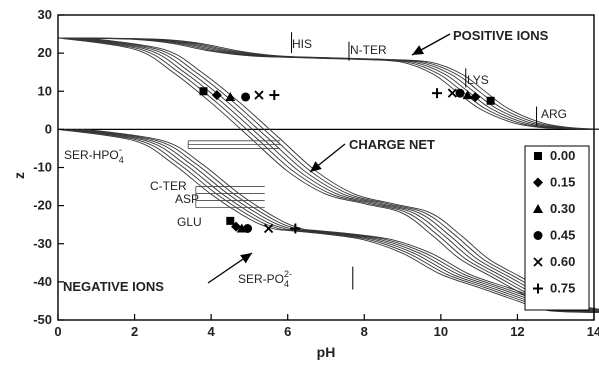 This screenshot has height=365, width=599. I want to click on positive-marker-triangle, so click(230, 96).